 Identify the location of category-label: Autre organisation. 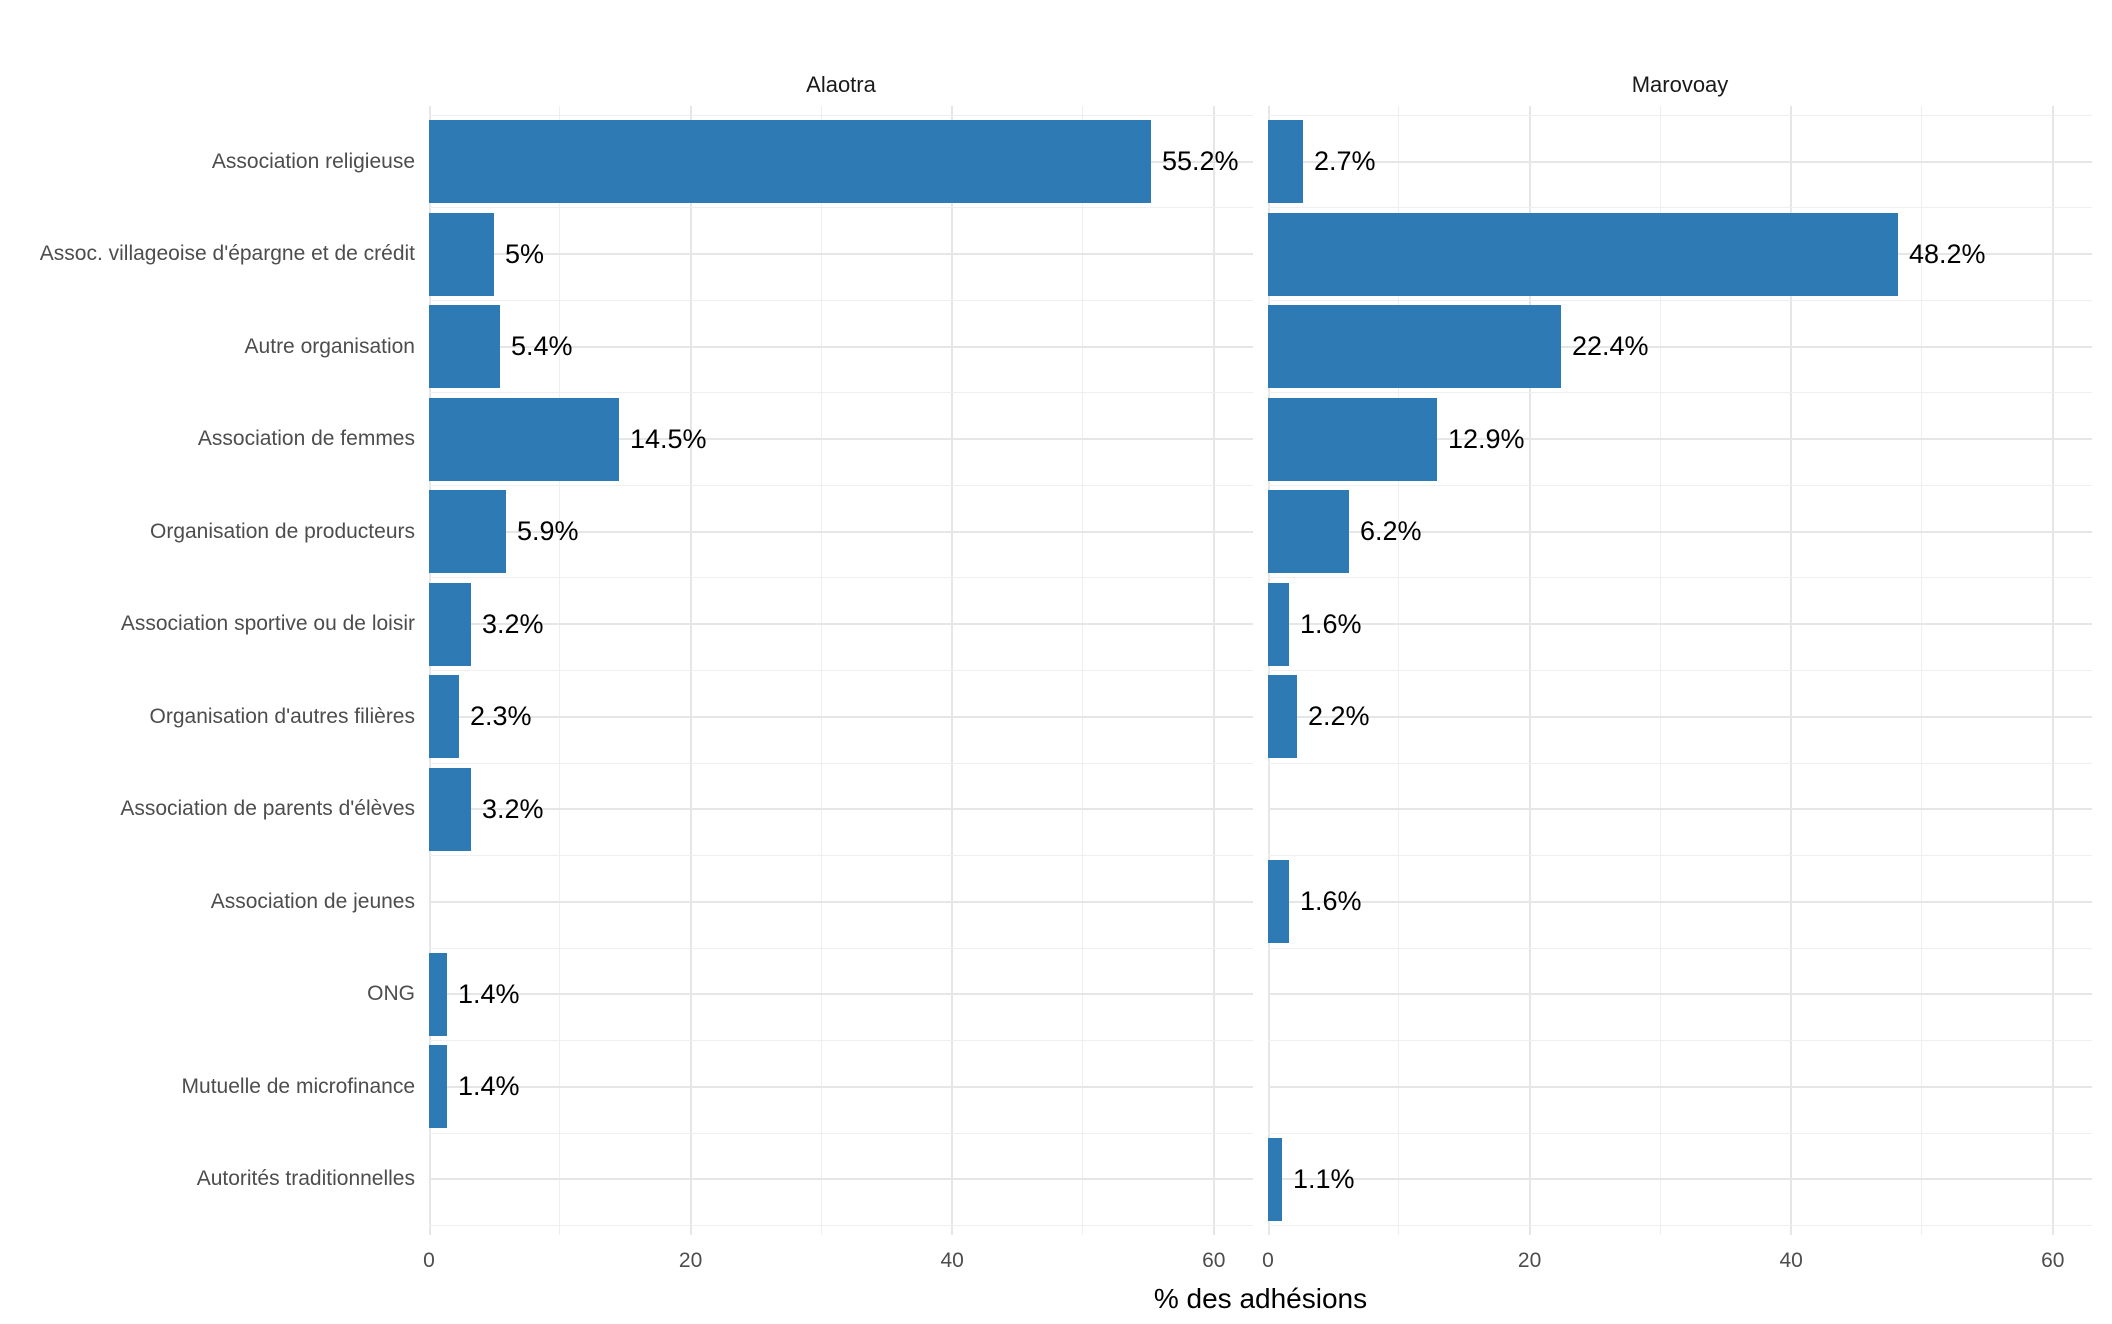
(329, 346).